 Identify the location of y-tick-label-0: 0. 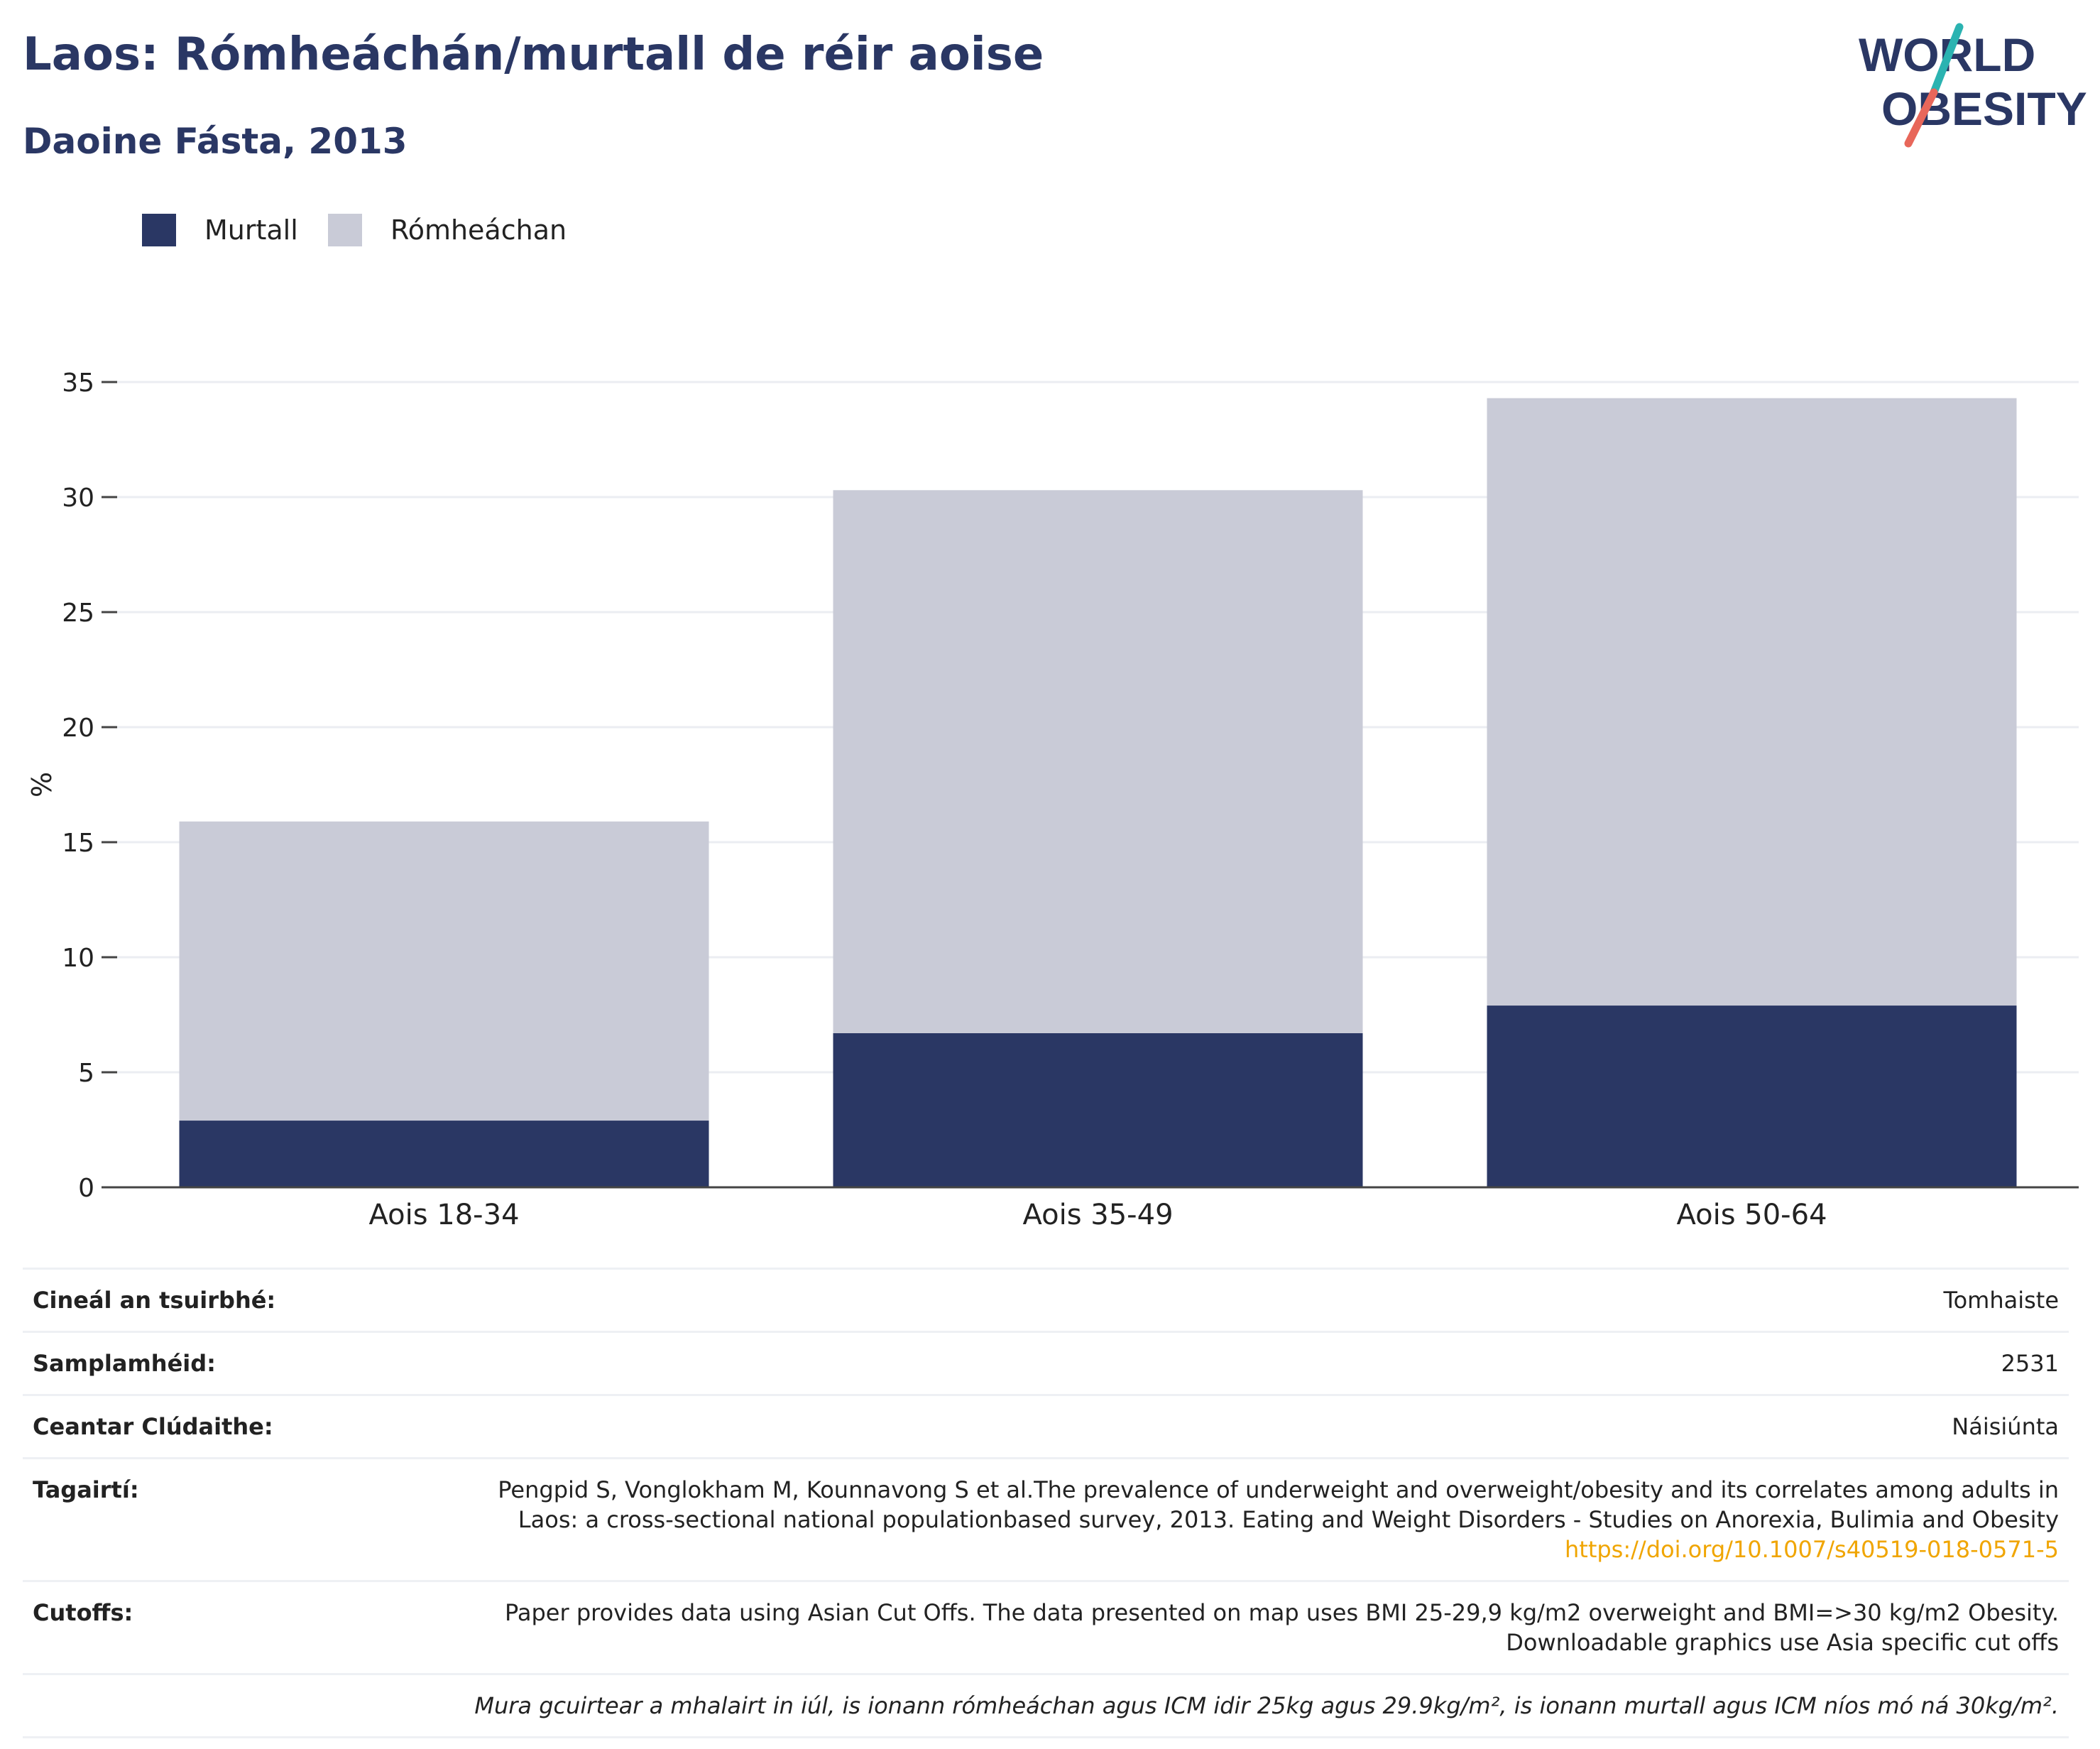
(86, 1188).